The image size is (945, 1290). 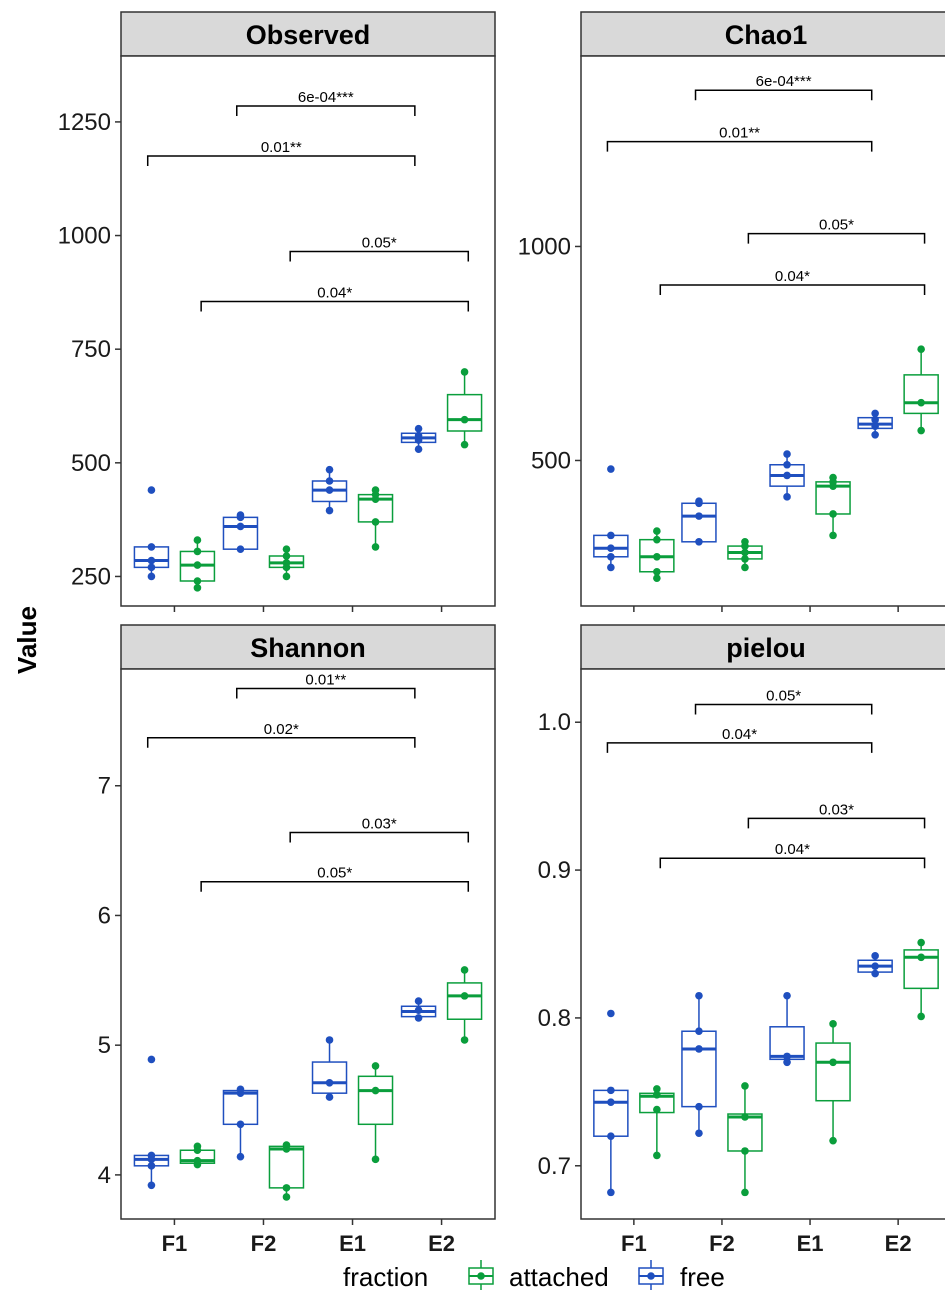 I want to click on box-f2-attached, so click(x=286, y=563).